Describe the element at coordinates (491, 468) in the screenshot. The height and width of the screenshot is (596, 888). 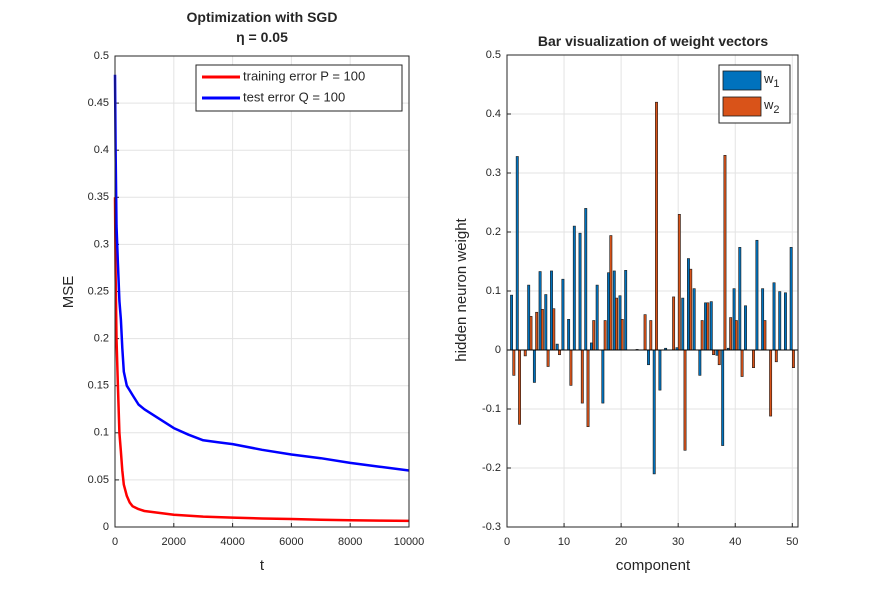
I see `chart2-y-tick-label: -0.2` at that location.